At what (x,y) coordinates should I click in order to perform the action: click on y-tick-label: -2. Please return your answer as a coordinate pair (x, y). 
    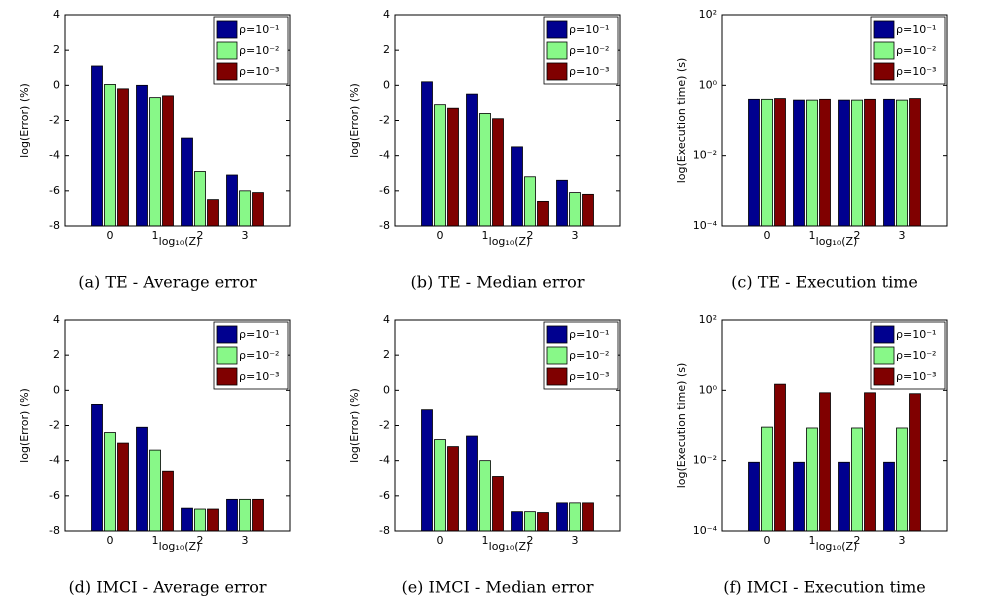
    Looking at the image, I should click on (54, 120).